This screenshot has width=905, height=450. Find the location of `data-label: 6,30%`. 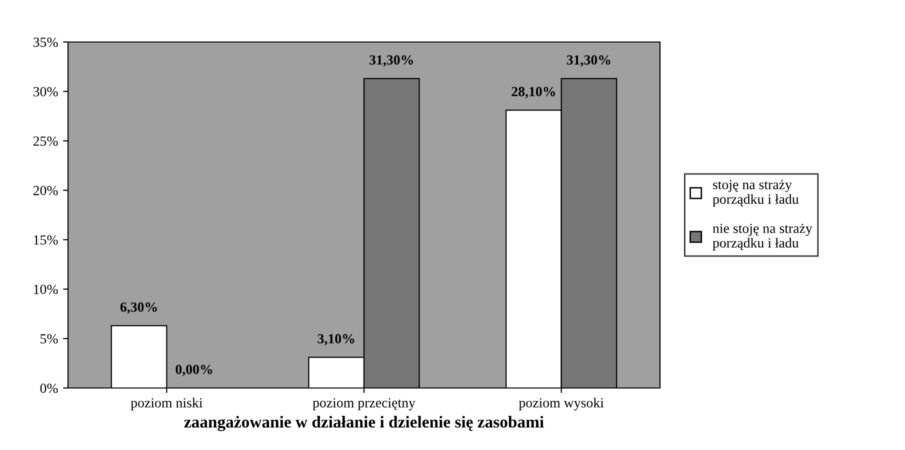

data-label: 6,30% is located at coordinates (138, 308).